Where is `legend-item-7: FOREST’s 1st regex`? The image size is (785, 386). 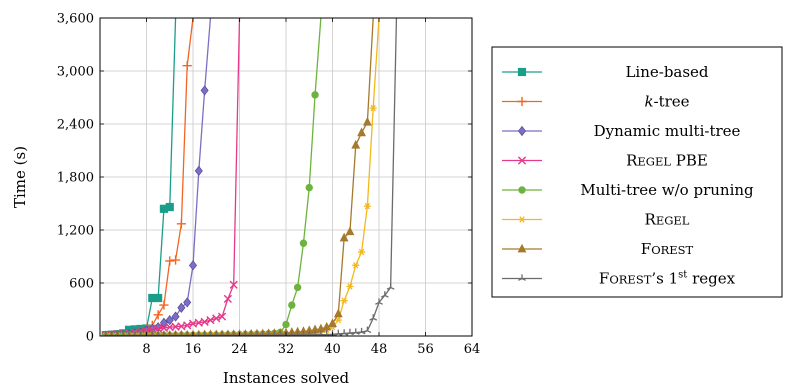
legend-item-7: FOREST’s 1st regex is located at coordinates (619, 279).